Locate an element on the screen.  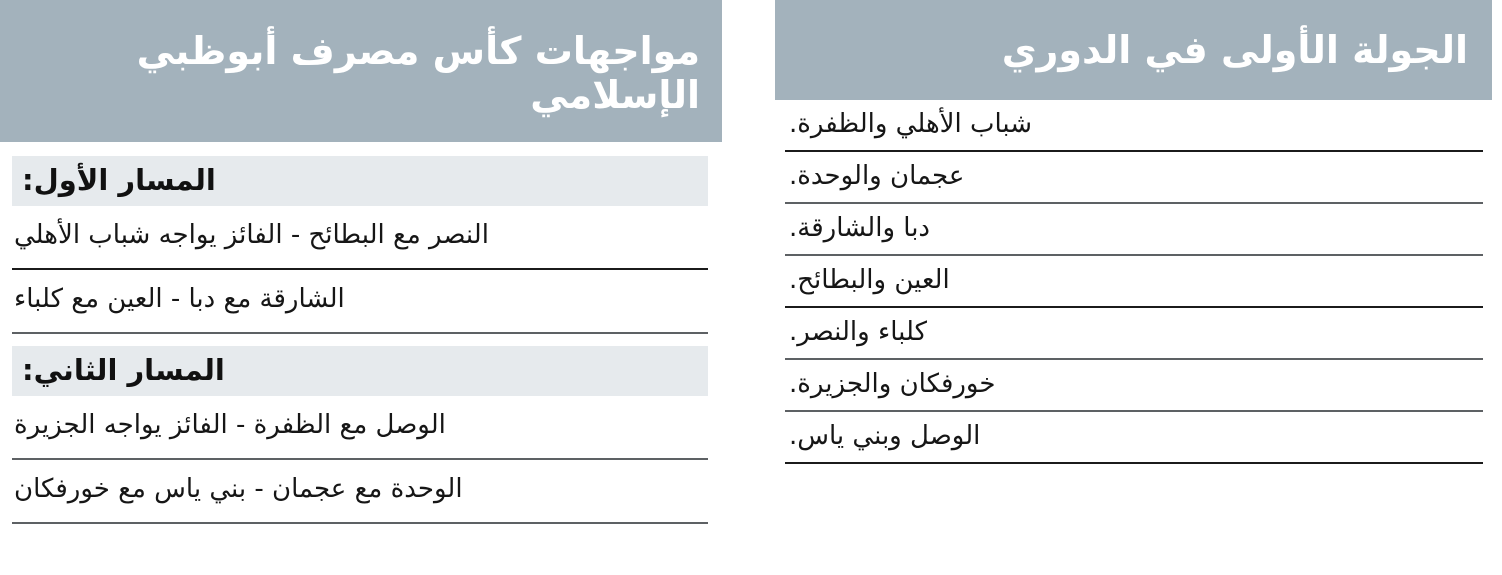
cup-section-header-1: المسار الأول: is located at coordinates (360, 181).